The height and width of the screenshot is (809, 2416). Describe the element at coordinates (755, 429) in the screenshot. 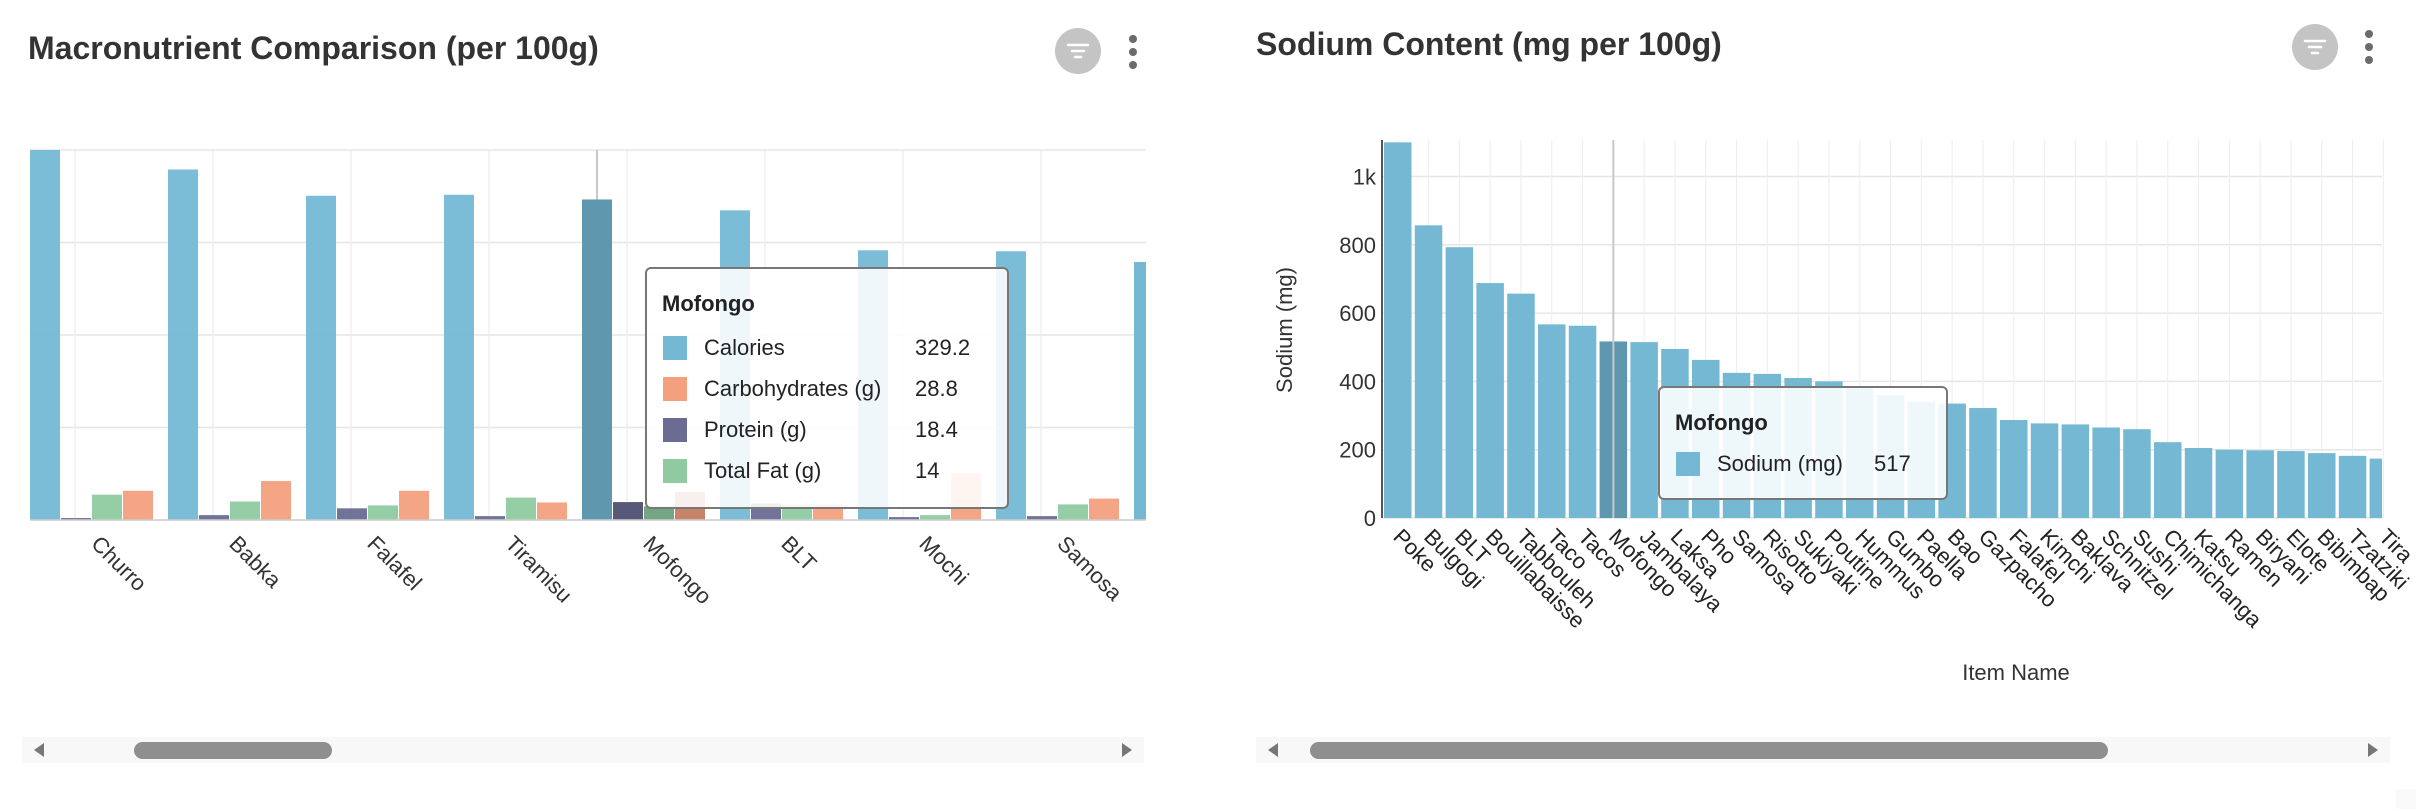

I see `tooltip-label: Protein (g)` at that location.